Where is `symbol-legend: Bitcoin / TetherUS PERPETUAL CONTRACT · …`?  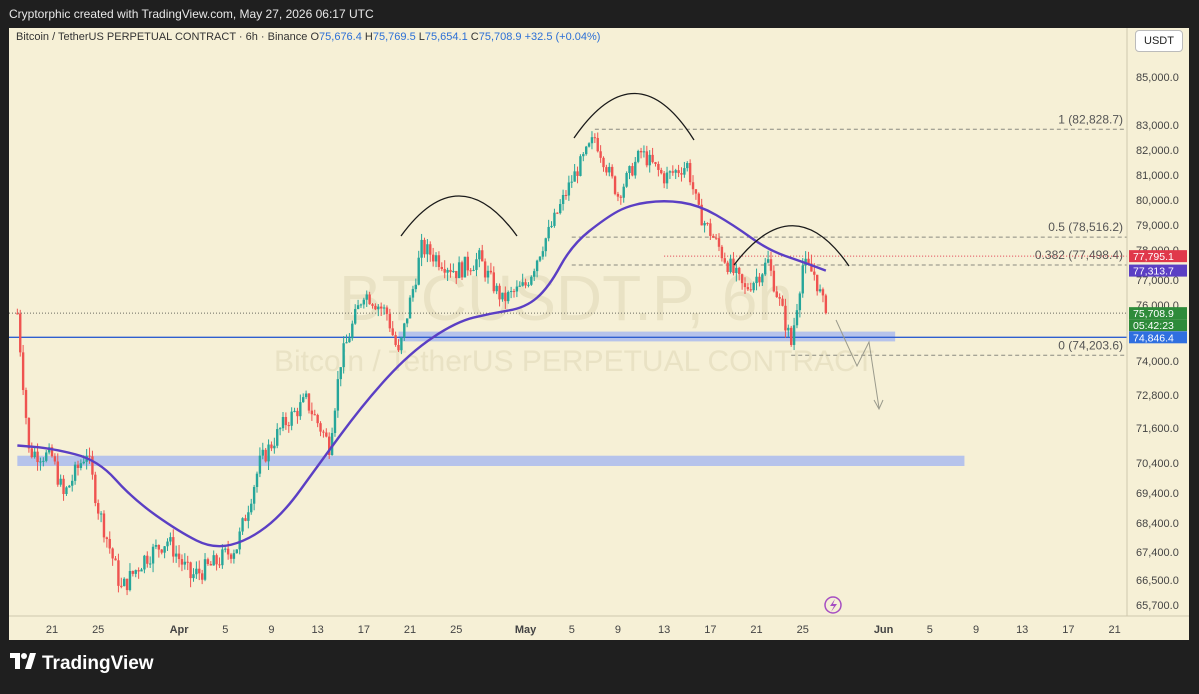 symbol-legend: Bitcoin / TetherUS PERPETUAL CONTRACT · … is located at coordinates (308, 37).